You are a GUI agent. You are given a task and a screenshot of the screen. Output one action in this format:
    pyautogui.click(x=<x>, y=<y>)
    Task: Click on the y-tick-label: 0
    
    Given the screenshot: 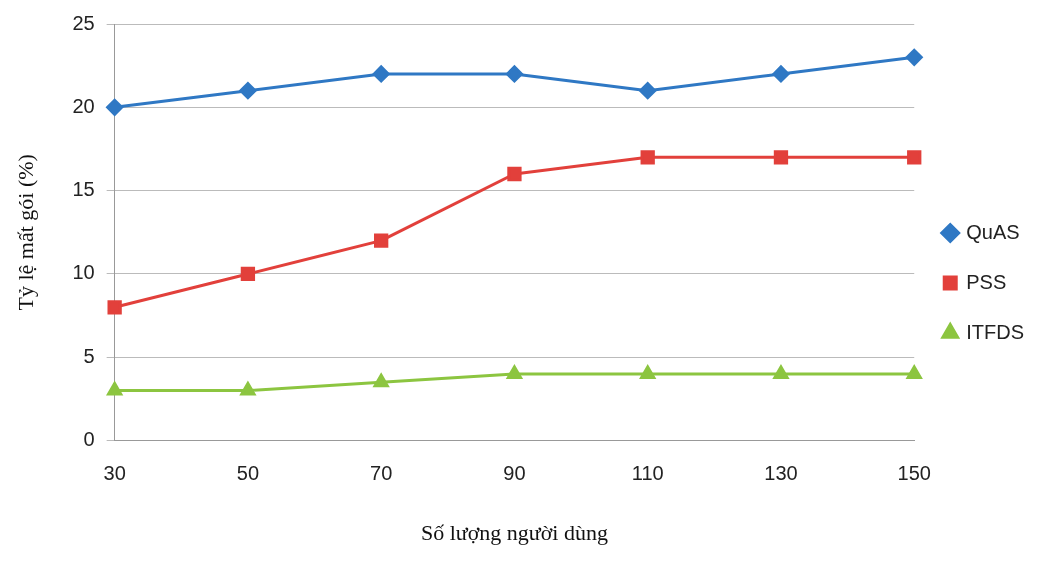 What is the action you would take?
    pyautogui.click(x=89, y=439)
    